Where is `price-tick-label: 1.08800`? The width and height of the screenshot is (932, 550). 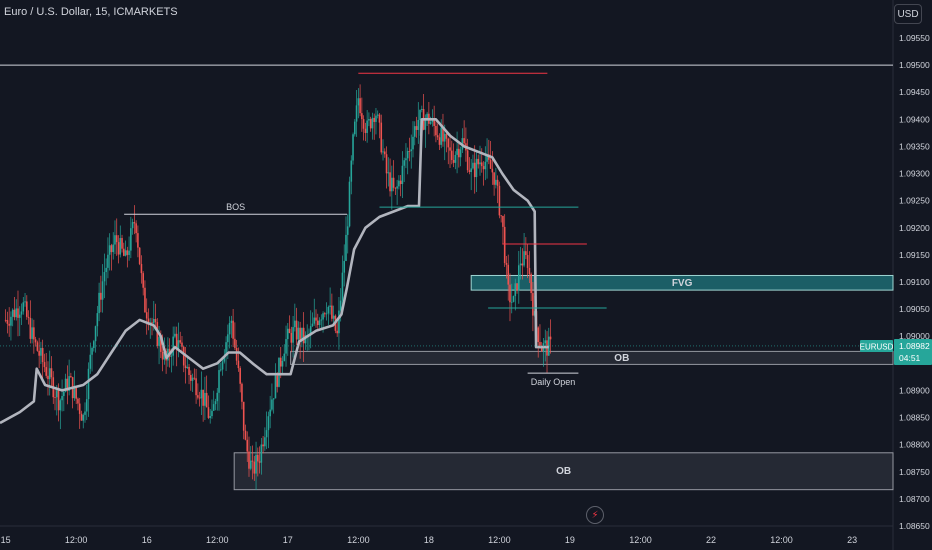 price-tick-label: 1.08800 is located at coordinates (914, 445).